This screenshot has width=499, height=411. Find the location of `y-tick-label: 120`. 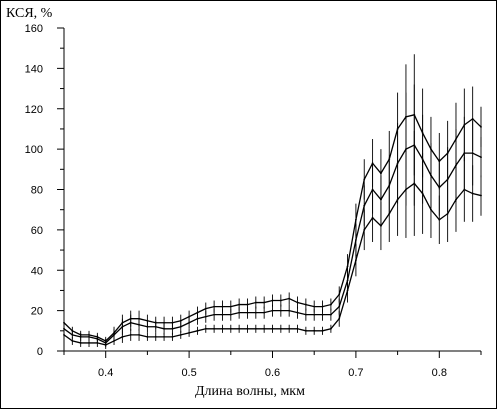

y-tick-label: 120 is located at coordinates (34, 110).